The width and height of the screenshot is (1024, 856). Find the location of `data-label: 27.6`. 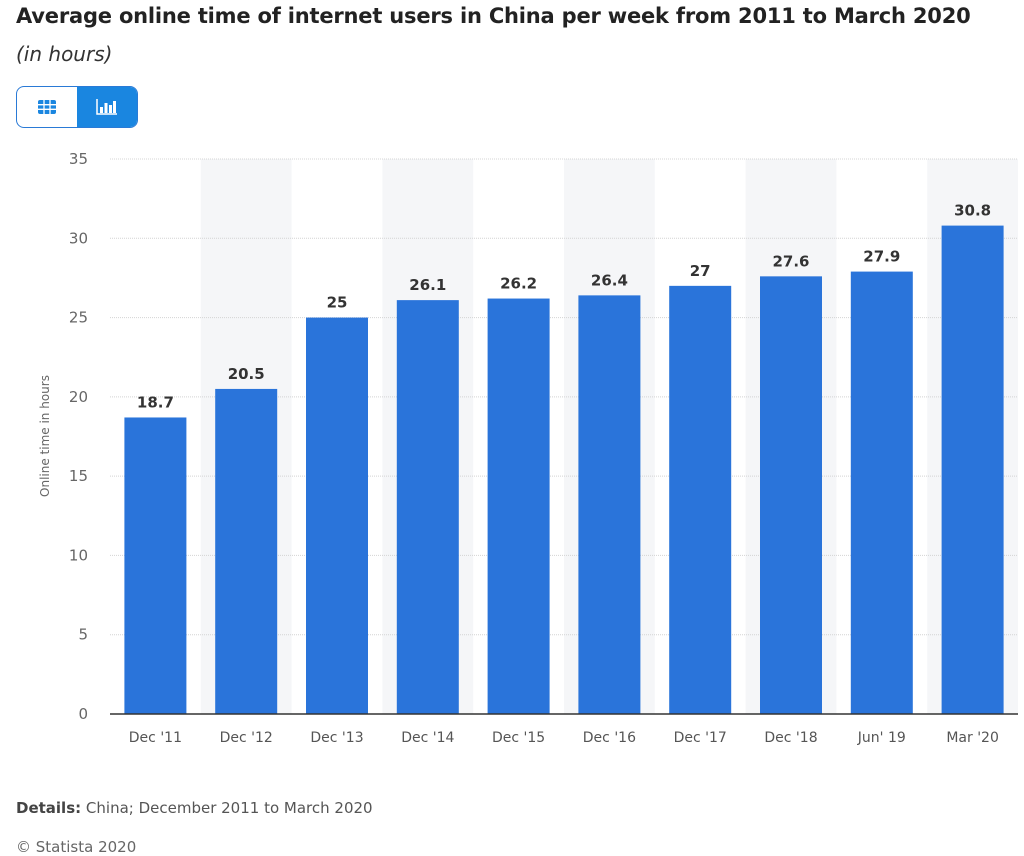

data-label: 27.6 is located at coordinates (790, 261).